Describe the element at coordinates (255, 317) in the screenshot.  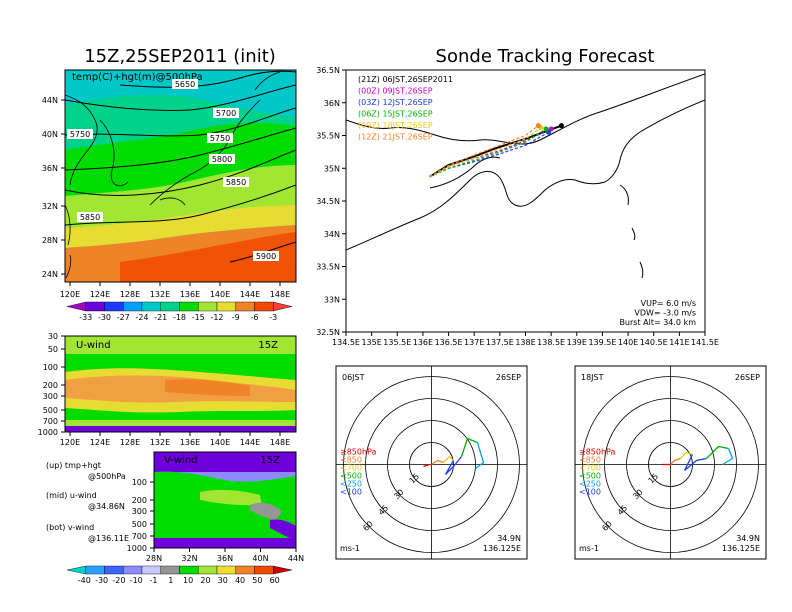
I see `colorbar-label: -6` at that location.